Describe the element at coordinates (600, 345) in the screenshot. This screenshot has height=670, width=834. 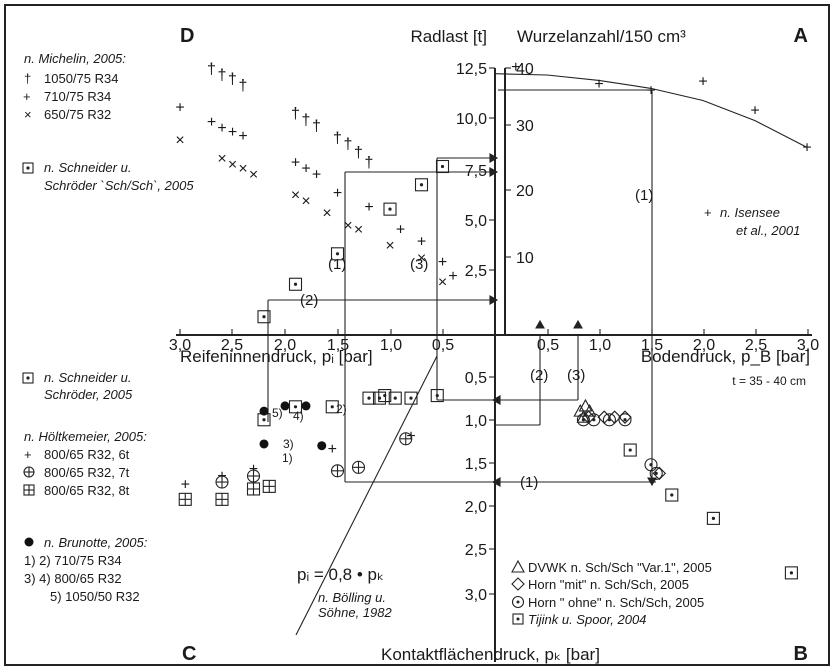
I see `boden-tick: 1,0` at that location.